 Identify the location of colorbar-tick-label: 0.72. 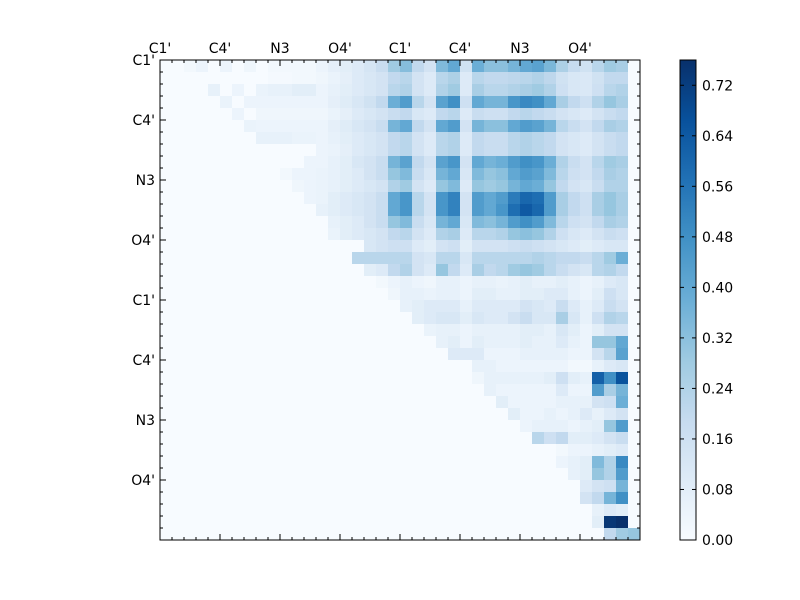
(717, 86).